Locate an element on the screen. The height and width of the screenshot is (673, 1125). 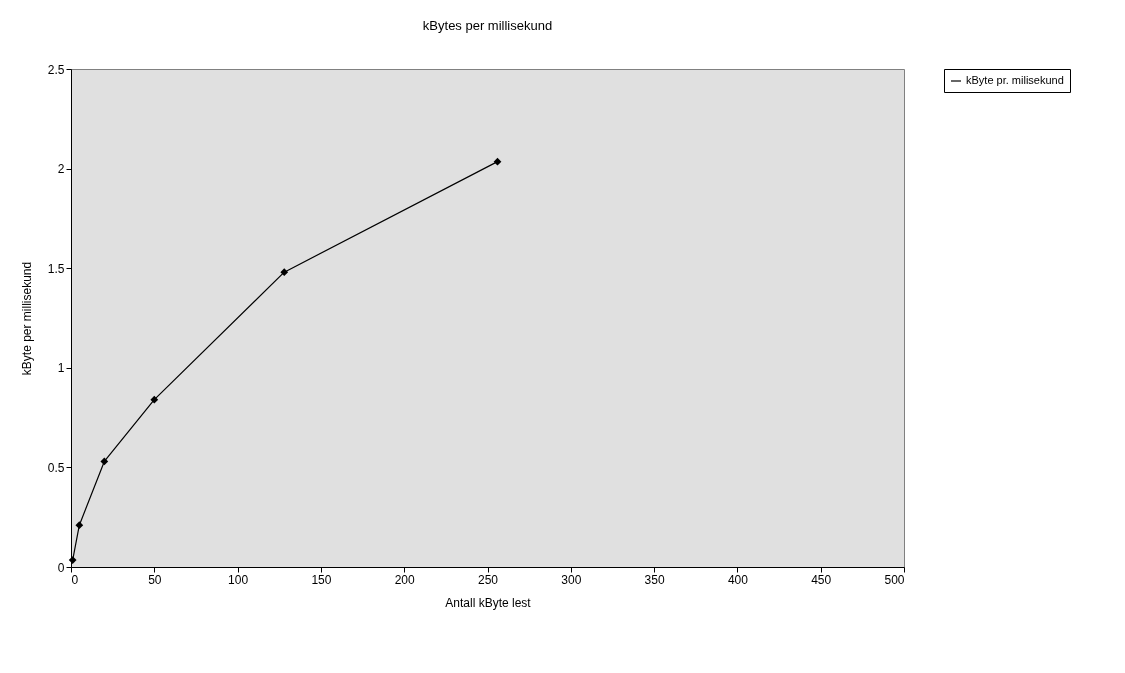
y-tick-label: 2 is located at coordinates (61, 169).